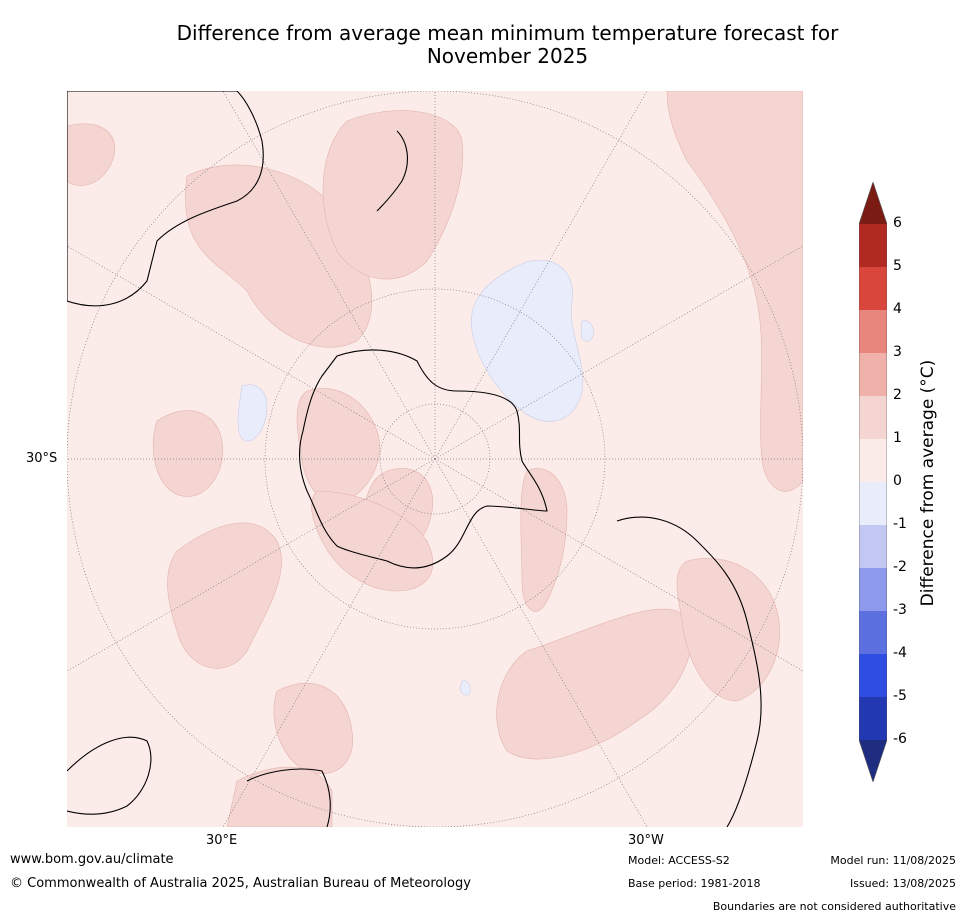 This screenshot has width=965, height=919. What do you see at coordinates (587, 331) in the screenshot?
I see `region-small-cool` at bounding box center [587, 331].